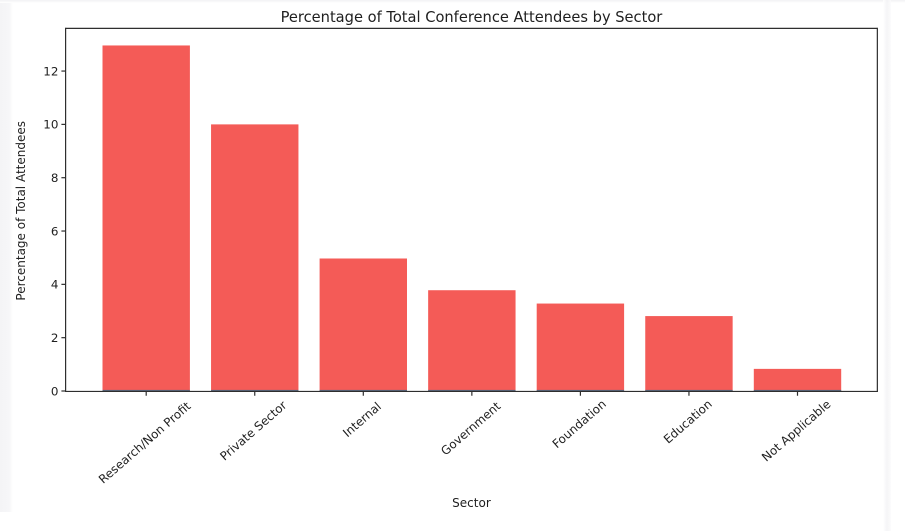 The height and width of the screenshot is (531, 905). Describe the element at coordinates (145, 443) in the screenshot. I see `x-tick-label-0: Research/Non Profit` at that location.